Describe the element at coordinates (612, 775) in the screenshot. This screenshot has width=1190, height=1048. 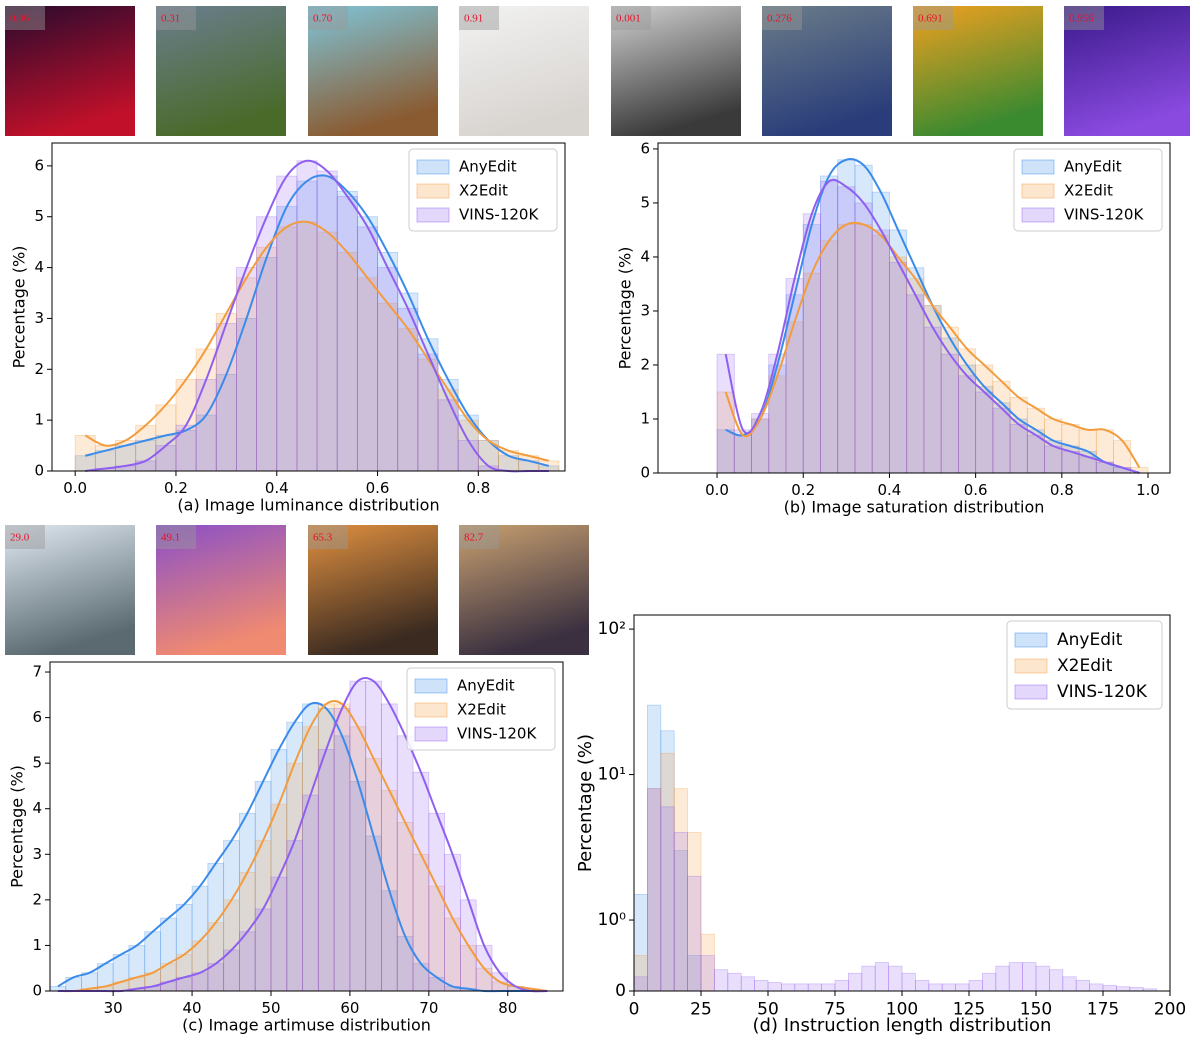
I see `y-tick-label: 10¹` at that location.